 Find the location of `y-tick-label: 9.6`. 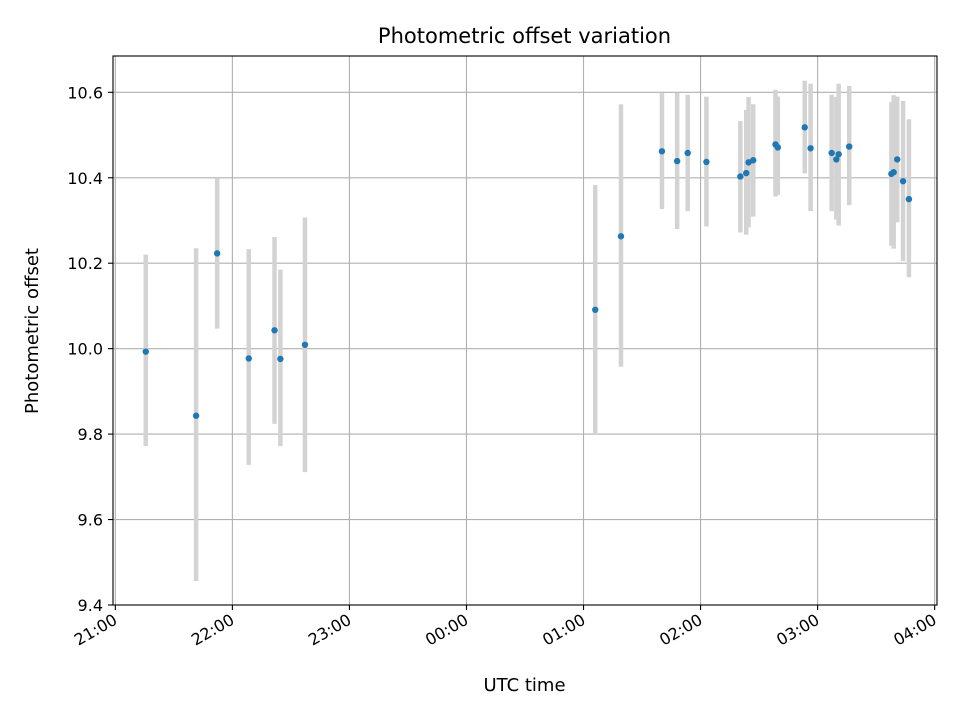

y-tick-label: 9.6 is located at coordinates (90, 520).